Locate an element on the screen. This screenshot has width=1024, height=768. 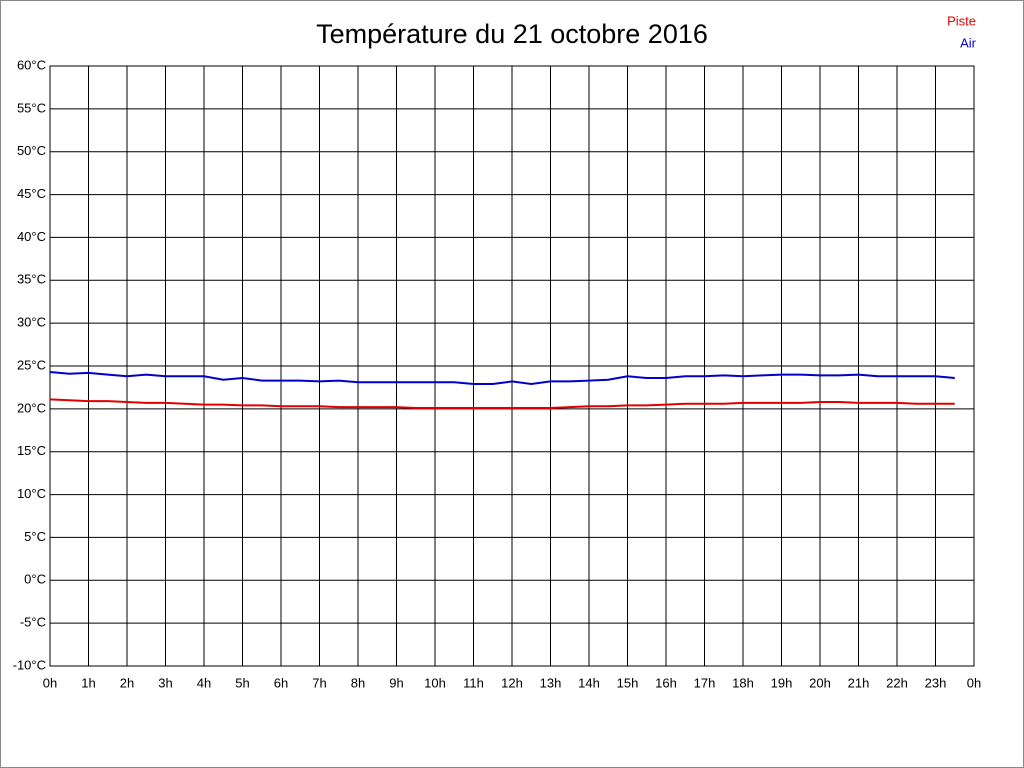
x-tick-label: 6h is located at coordinates (281, 682).